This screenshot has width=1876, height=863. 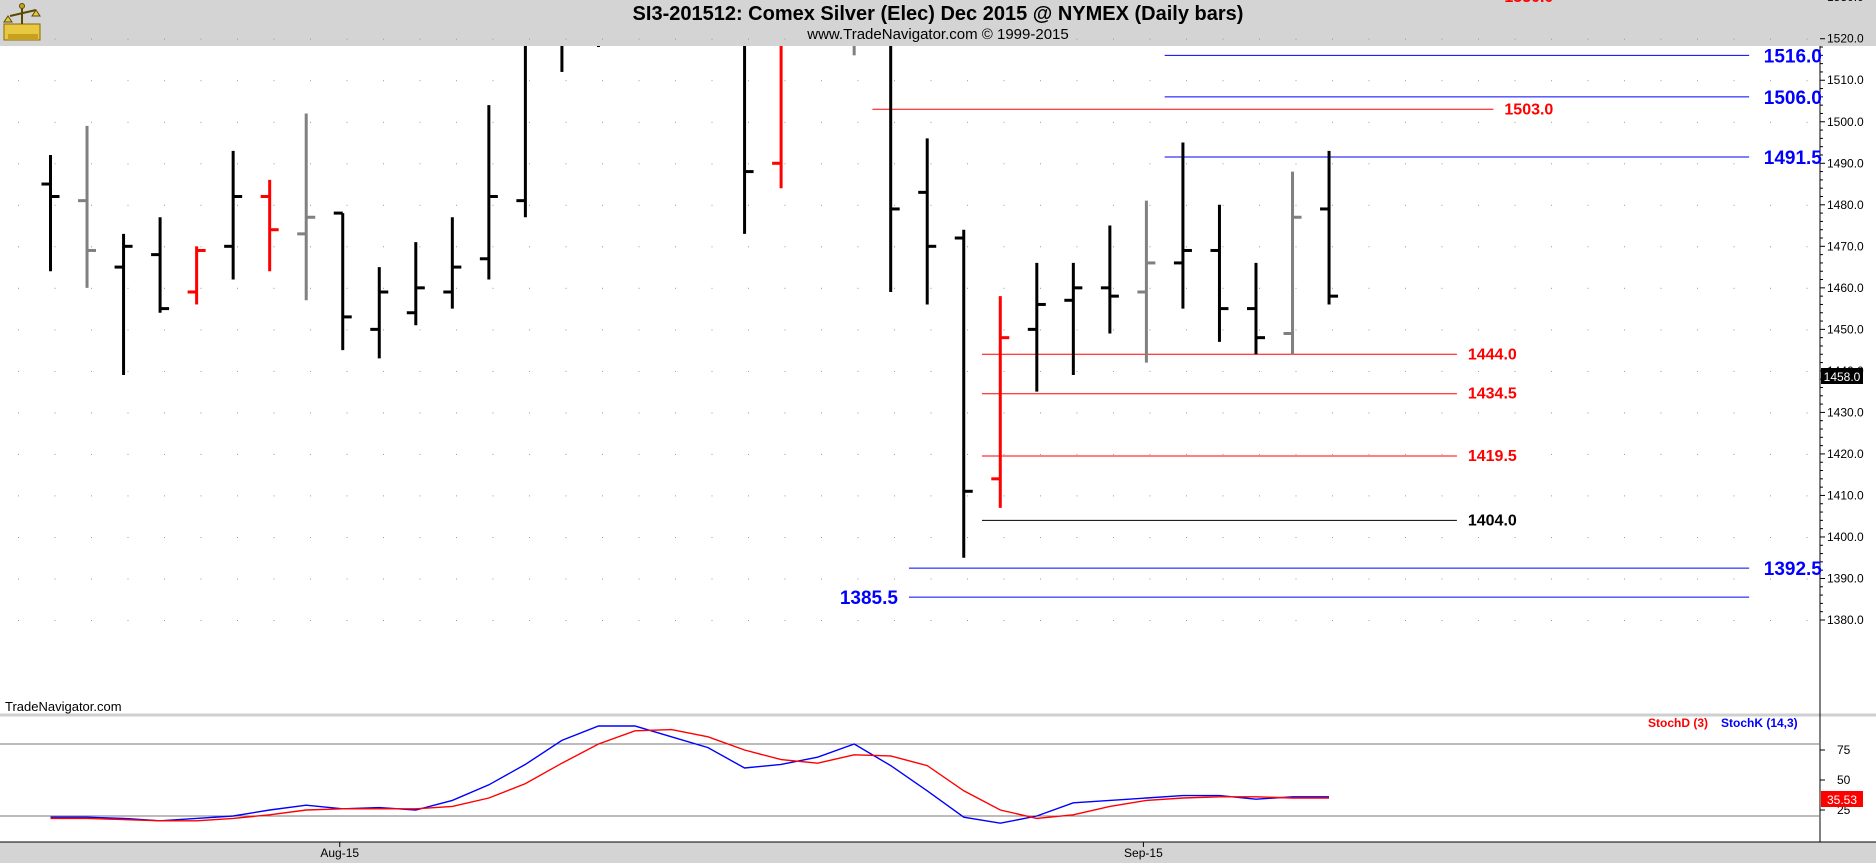 I want to click on price-tick-label: 1490.0, so click(x=1845, y=163).